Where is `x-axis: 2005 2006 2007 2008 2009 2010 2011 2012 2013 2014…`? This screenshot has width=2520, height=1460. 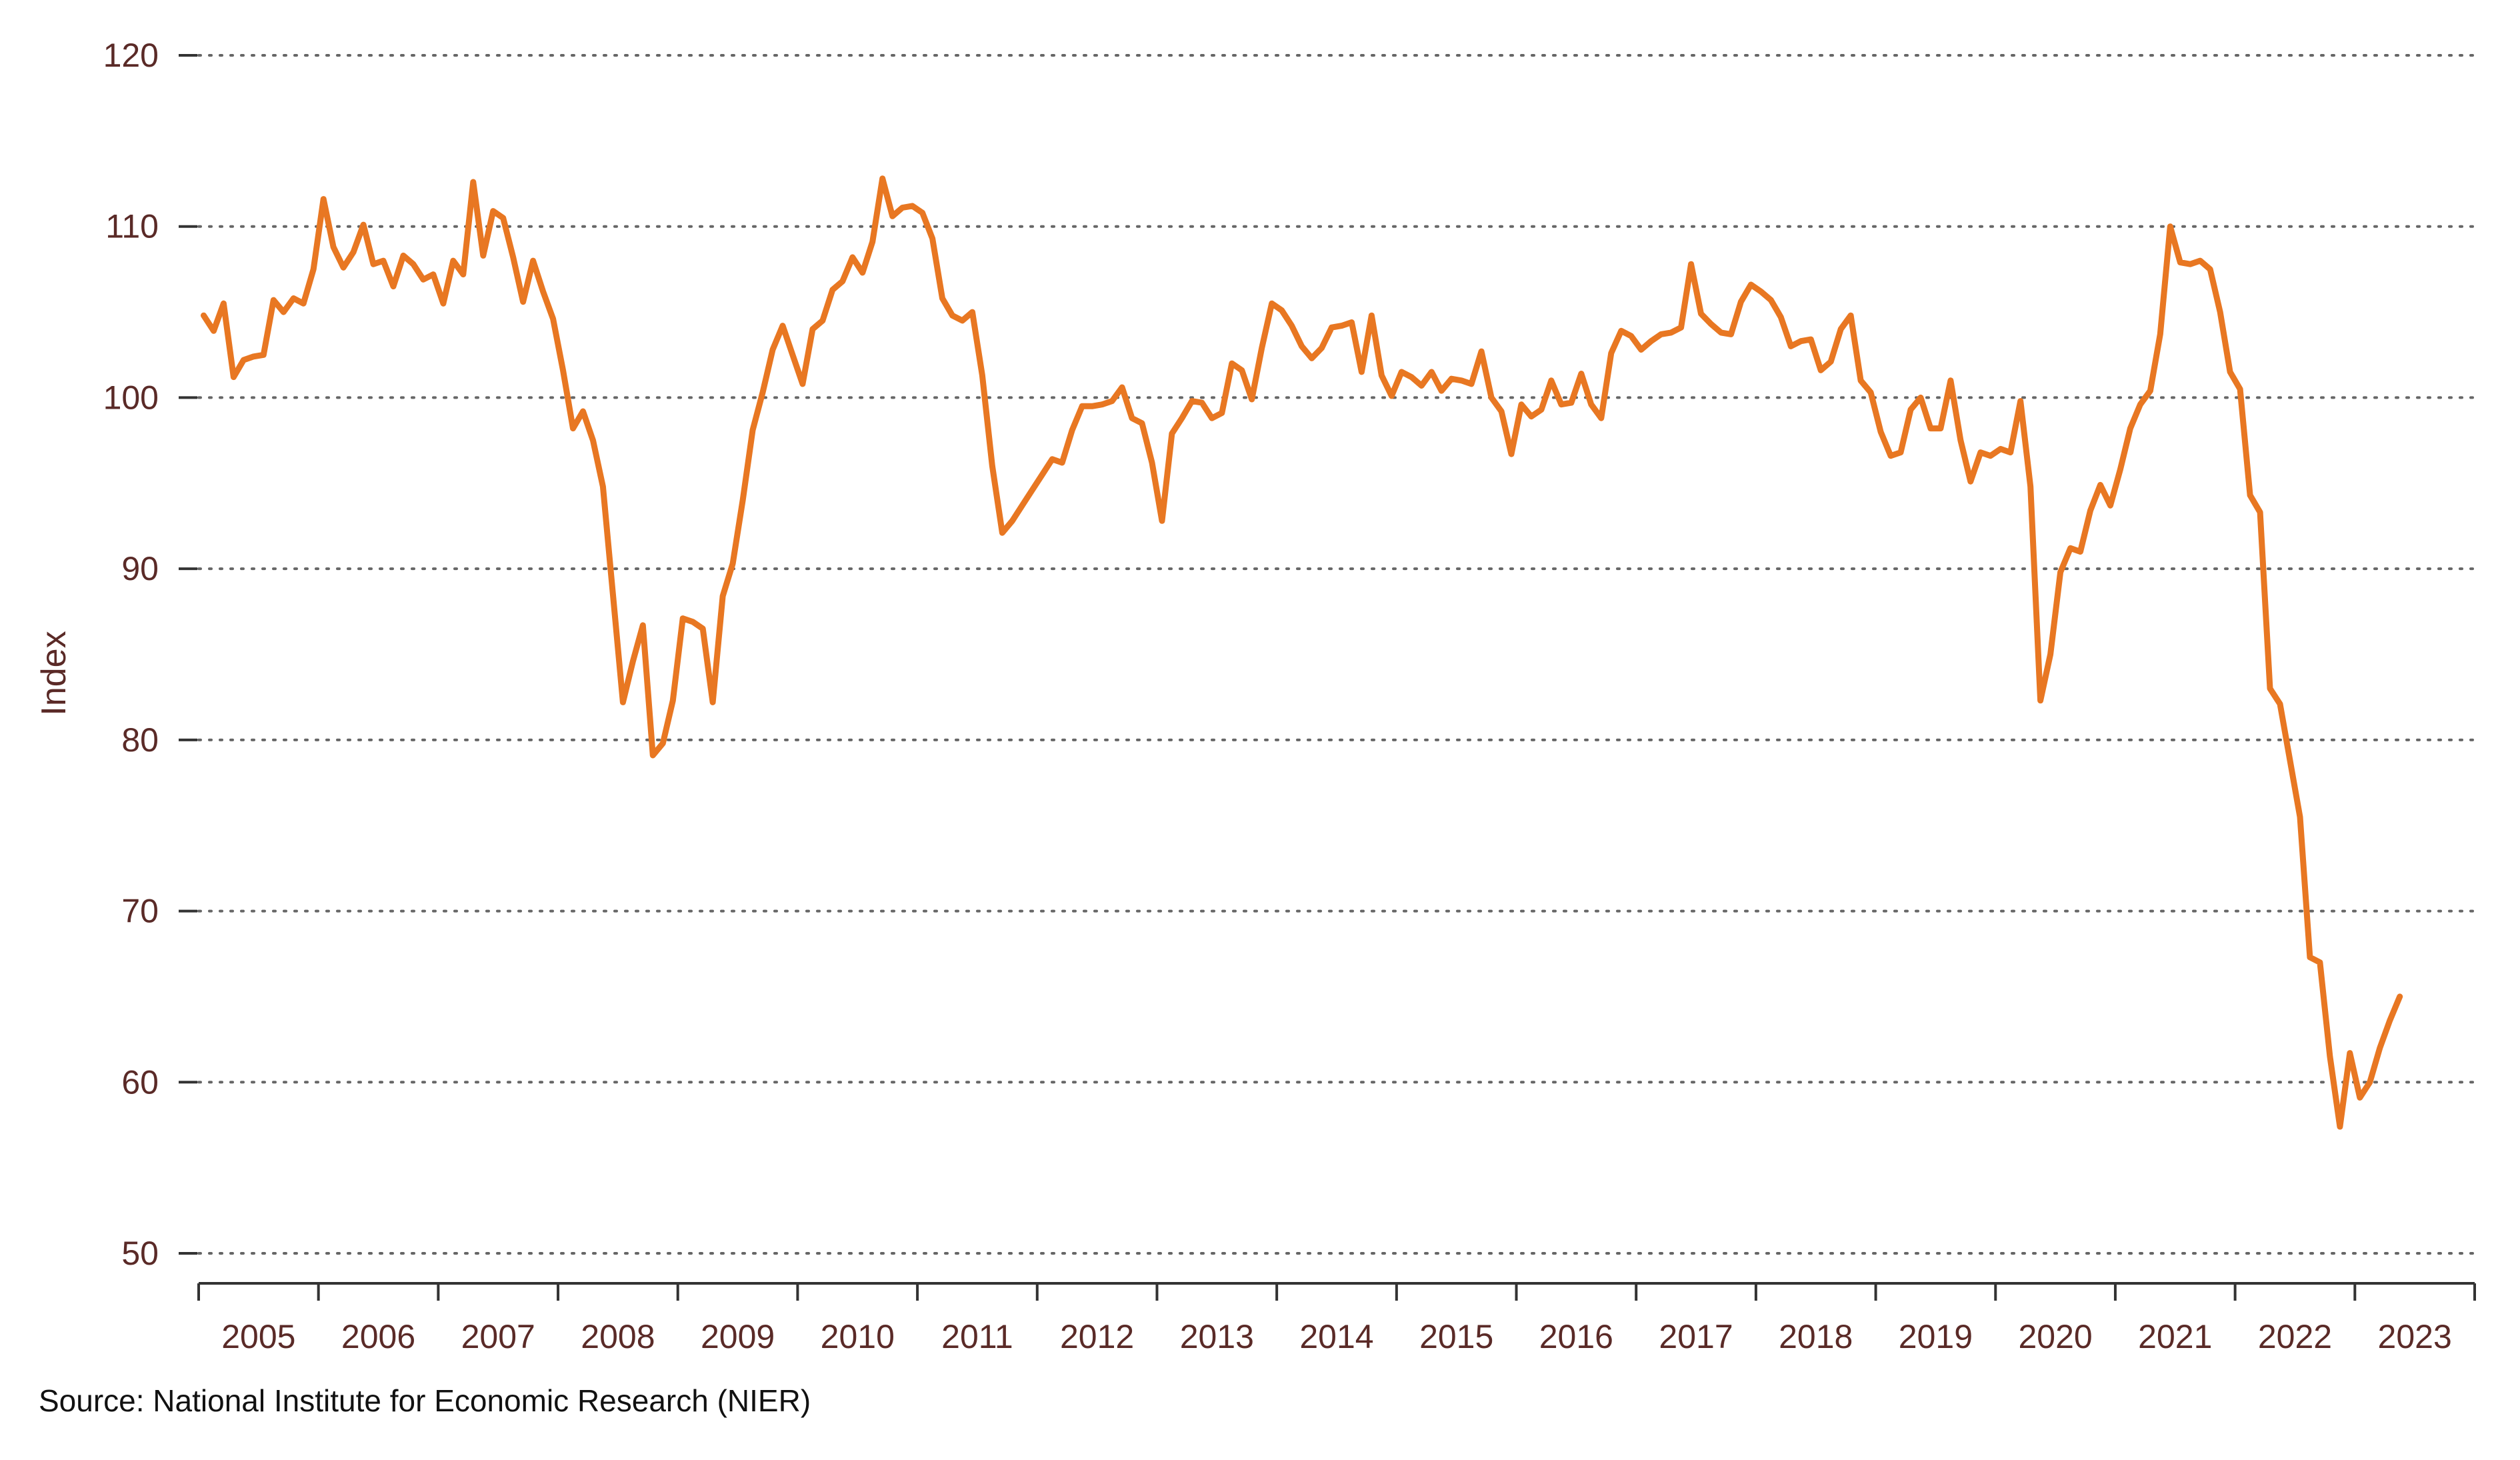
x-axis: 2005 2006 2007 2008 2009 2010 2011 2012 2013 2014… is located at coordinates (1336, 1318).